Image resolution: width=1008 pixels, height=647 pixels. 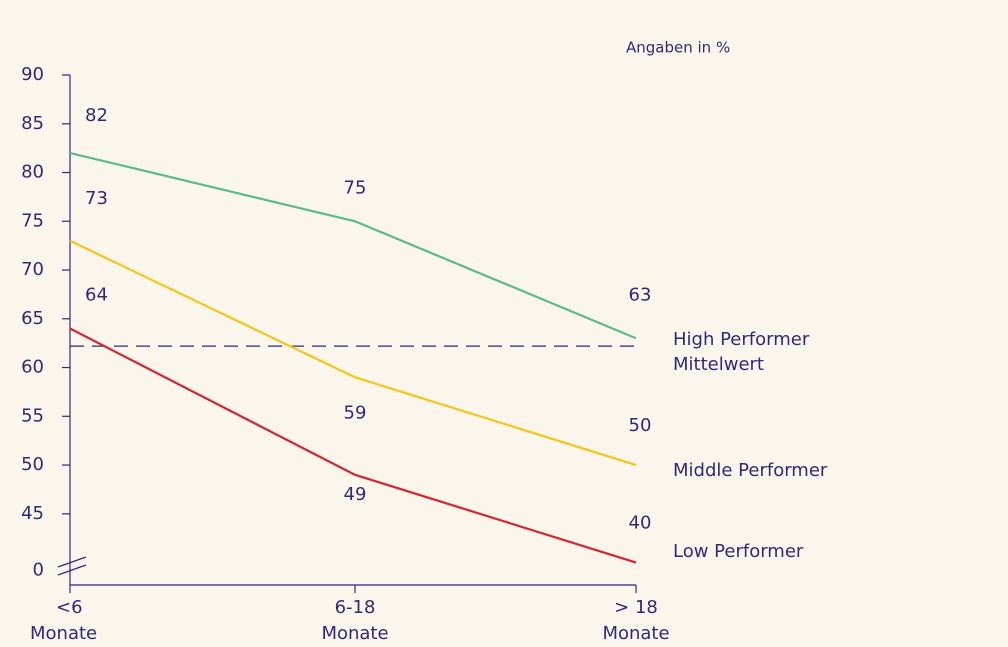 What do you see at coordinates (96, 115) in the screenshot?
I see `data-label: 82` at bounding box center [96, 115].